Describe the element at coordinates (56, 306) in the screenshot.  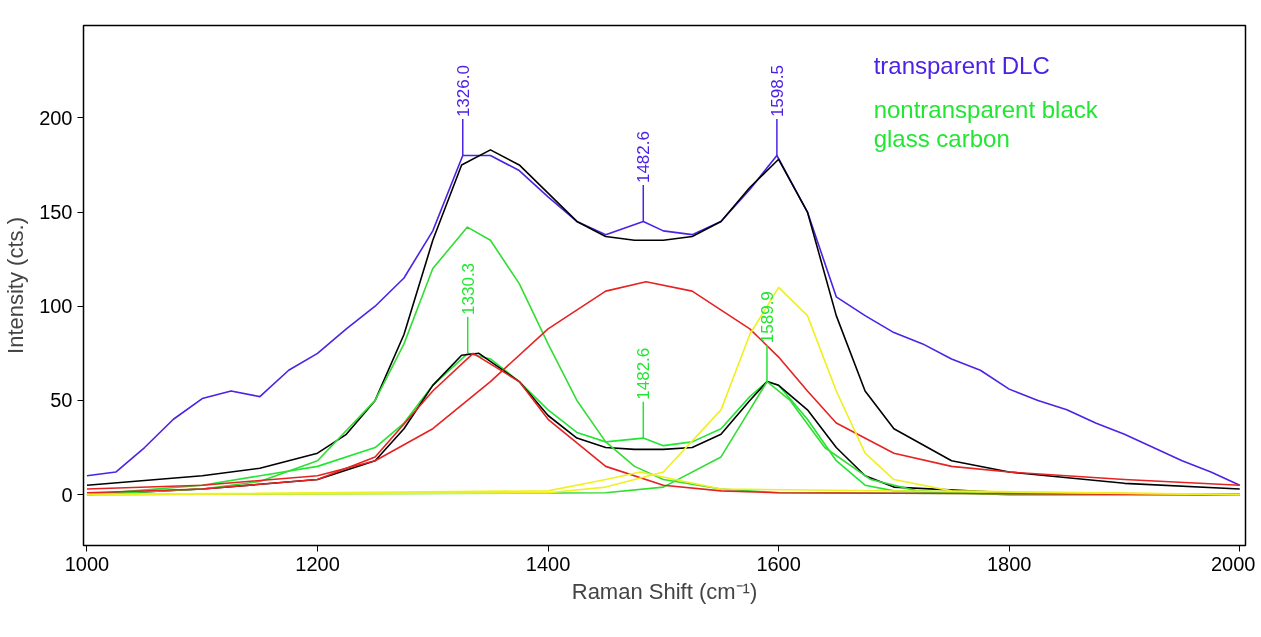
I see `y-tick-label: 100` at that location.